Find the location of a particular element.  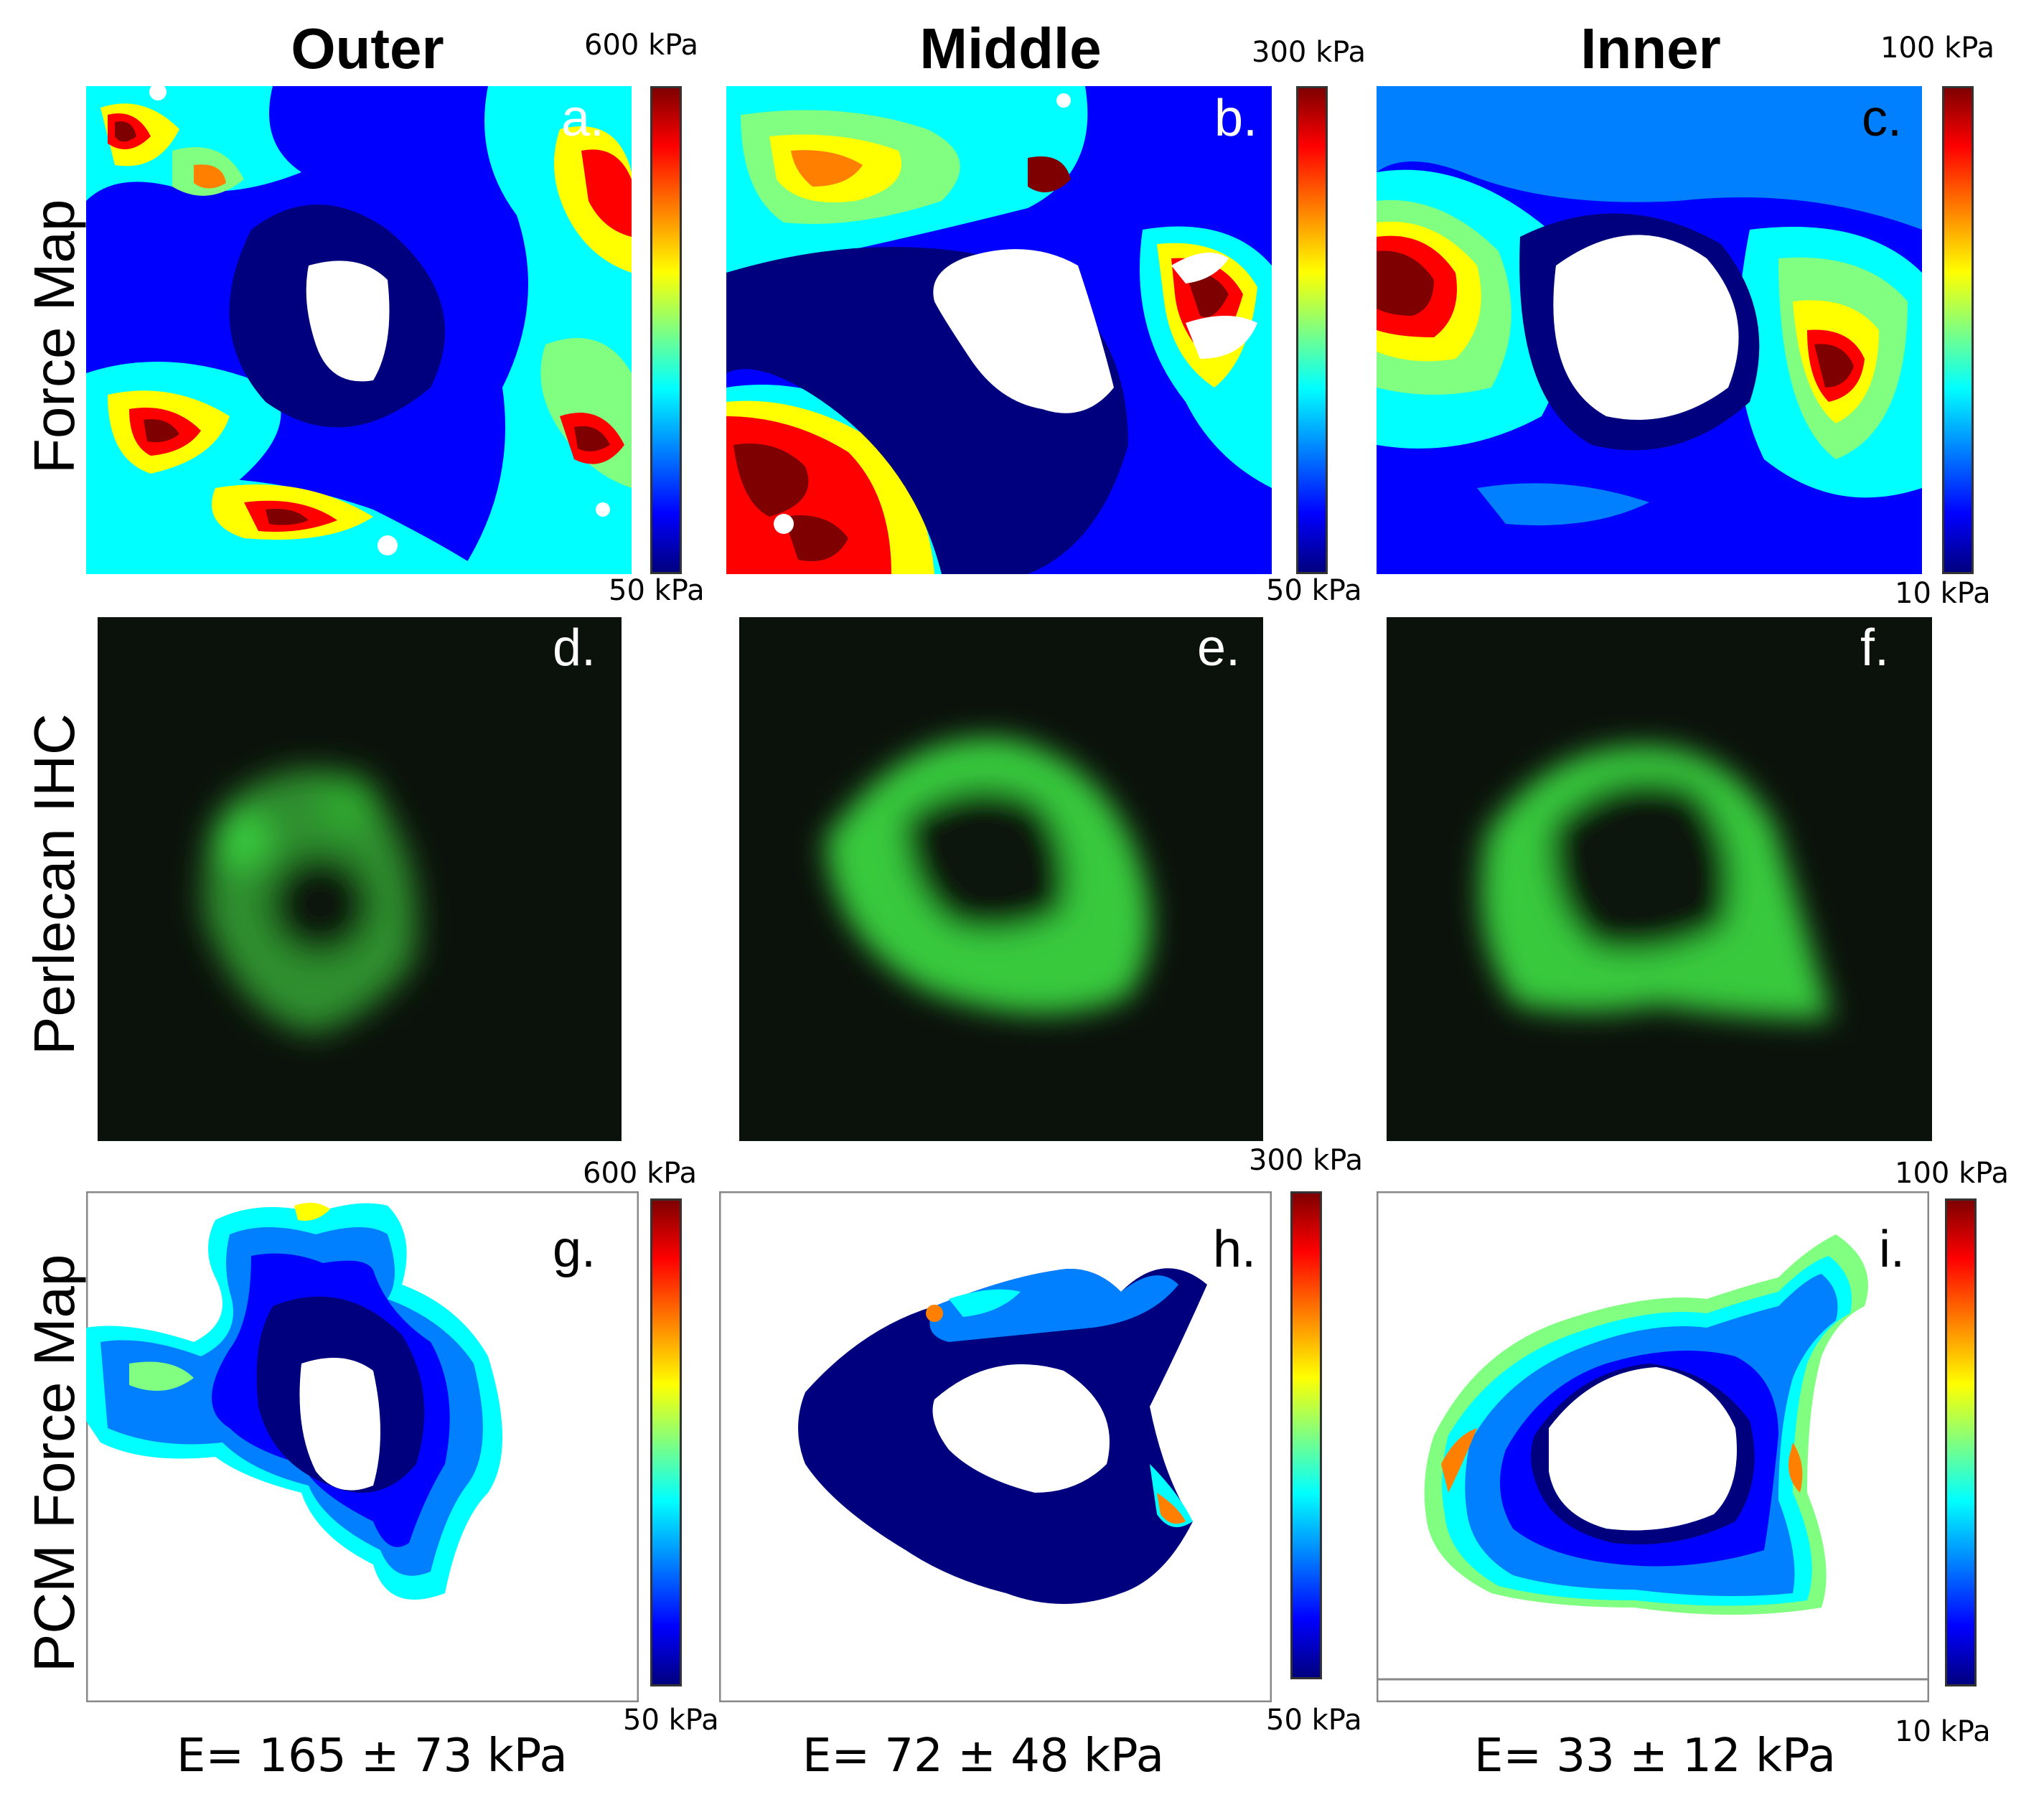

ihc-image-outer is located at coordinates (360, 879).